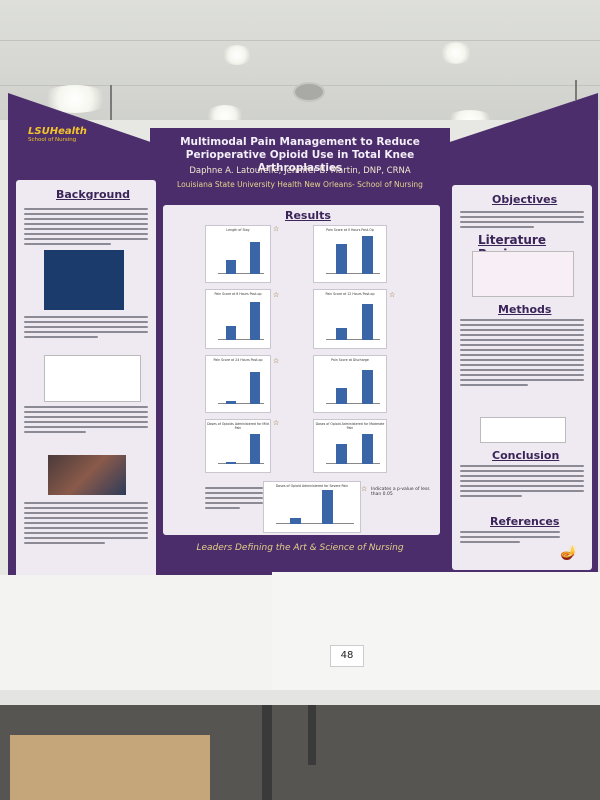 Image resolution: width=600 pixels, height=800 pixels. I want to click on references-text, so click(510, 538).